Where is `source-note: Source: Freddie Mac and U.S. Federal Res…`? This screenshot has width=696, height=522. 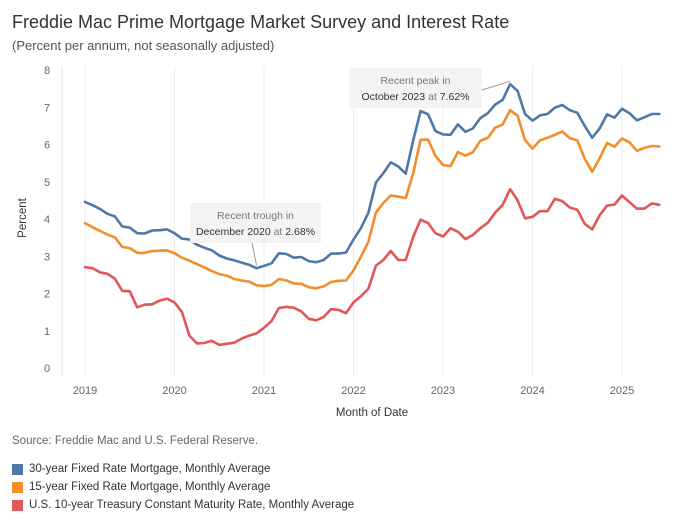
source-note: Source: Freddie Mac and U.S. Federal Res… is located at coordinates (135, 441).